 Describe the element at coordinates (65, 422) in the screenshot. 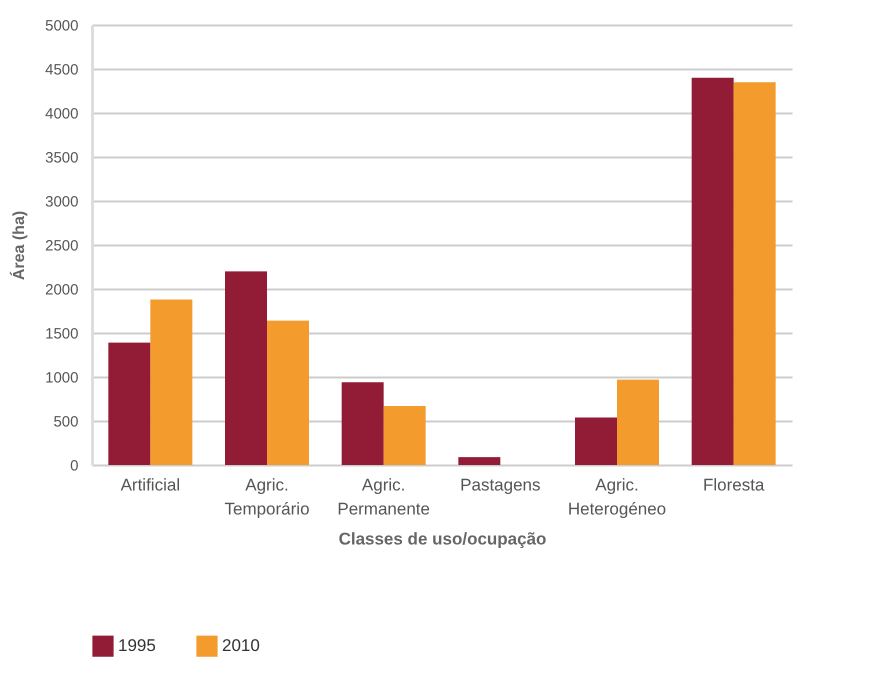

I see `y-tick-label: 500` at that location.